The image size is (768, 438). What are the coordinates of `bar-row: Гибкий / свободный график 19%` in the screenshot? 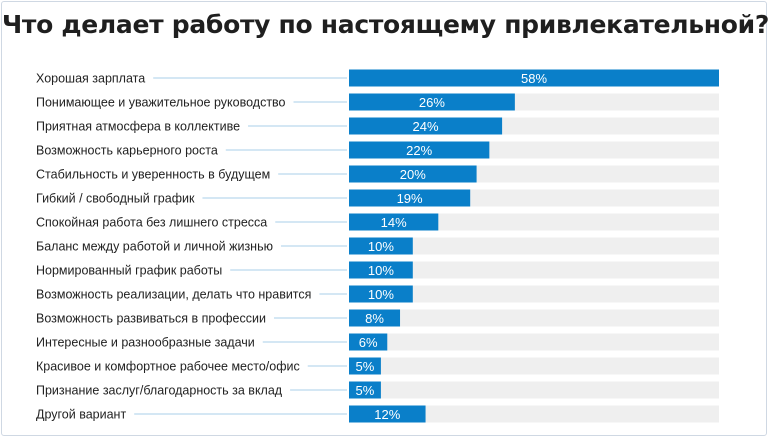 It's located at (377, 198).